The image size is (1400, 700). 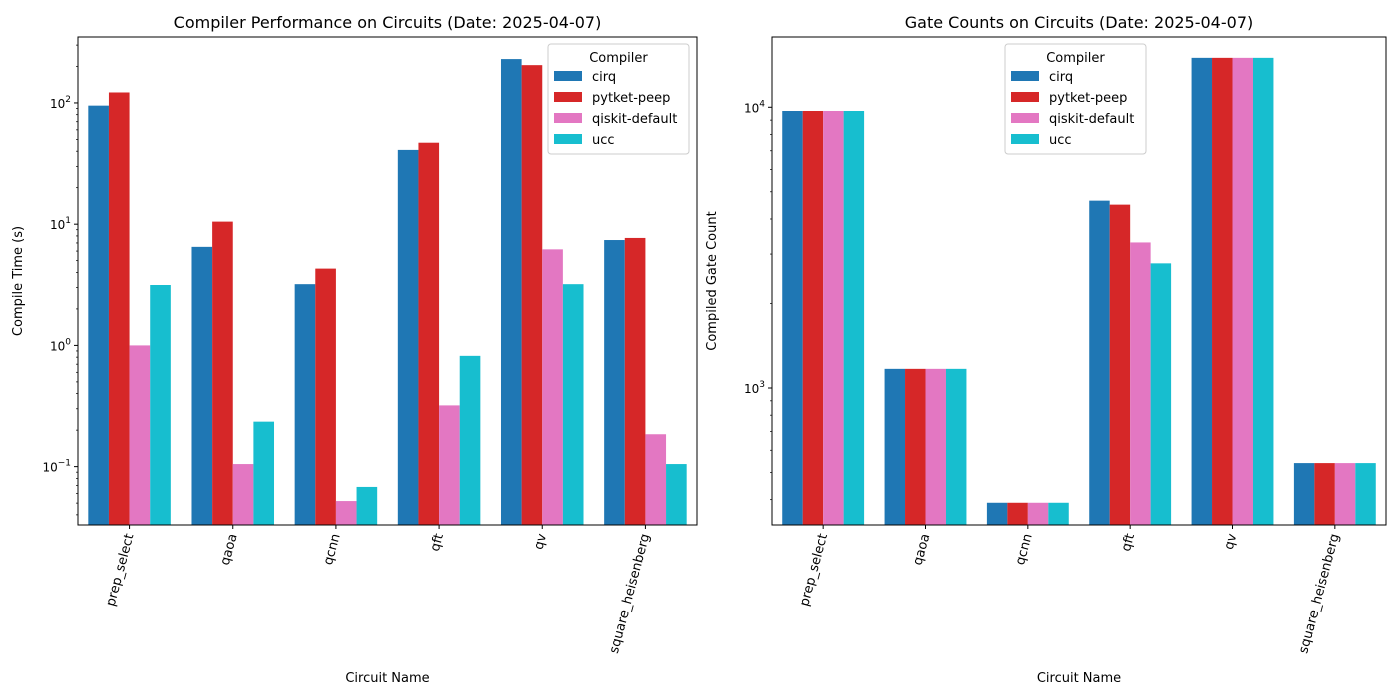 I want to click on legend-title: Compiler, so click(x=618, y=58).